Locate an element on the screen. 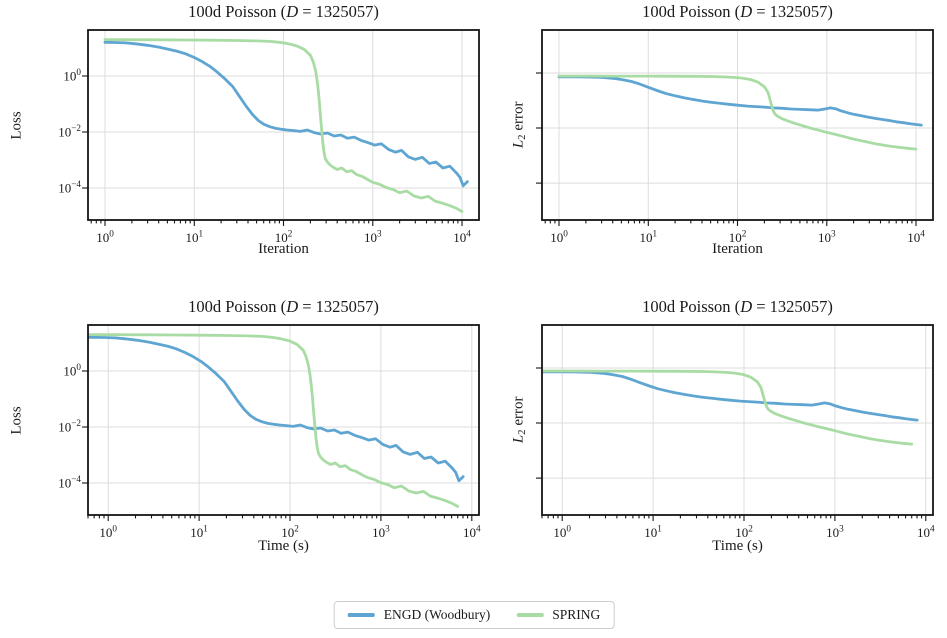  legend: ENGD (Woodbury) SPRING is located at coordinates (474, 615).